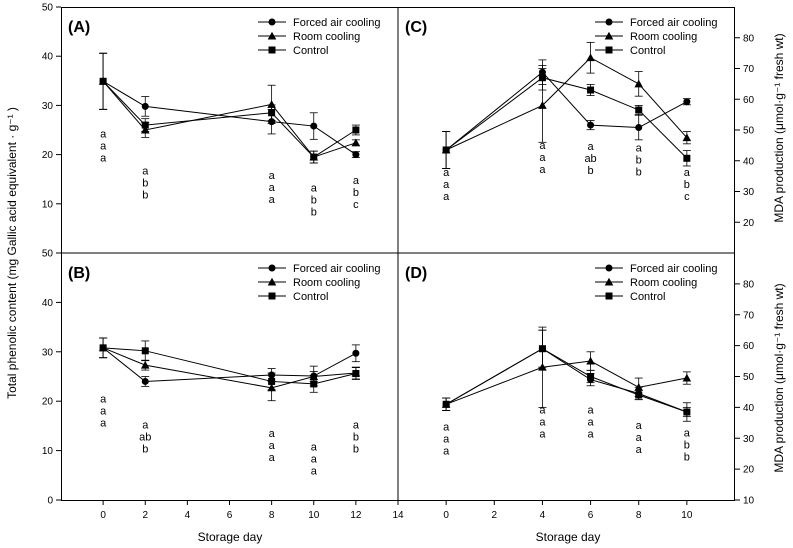 This screenshot has height=548, width=793. What do you see at coordinates (314, 515) in the screenshot?
I see `x-tick-label: 10` at bounding box center [314, 515].